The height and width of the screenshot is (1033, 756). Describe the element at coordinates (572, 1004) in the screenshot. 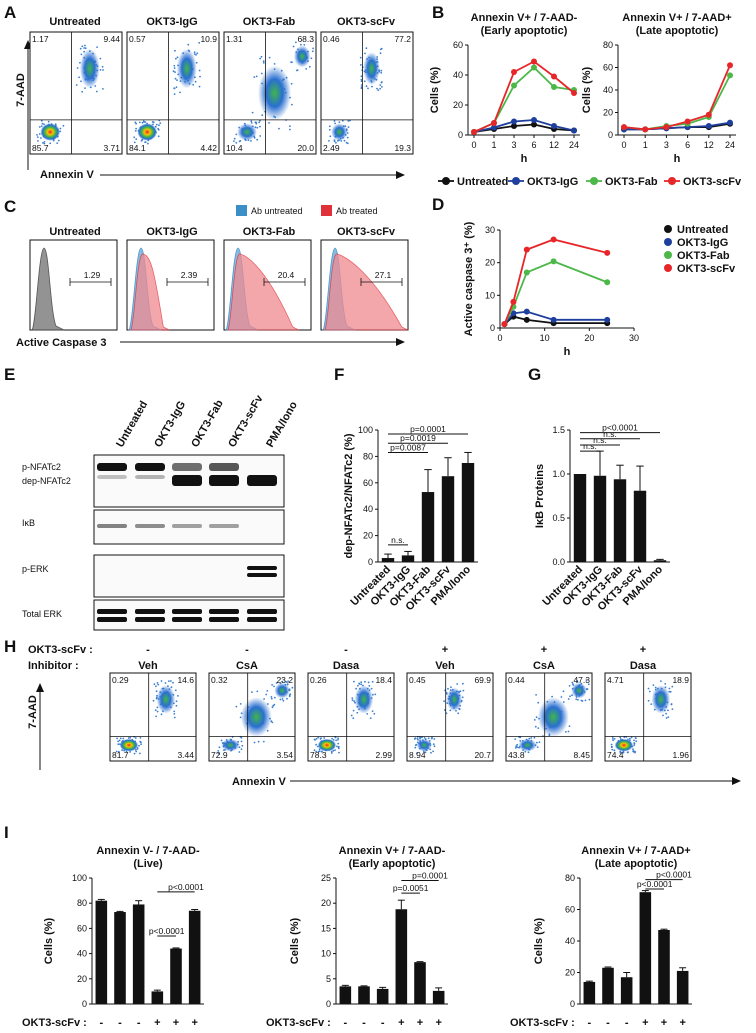

I see `y-tick-label: 0` at that location.